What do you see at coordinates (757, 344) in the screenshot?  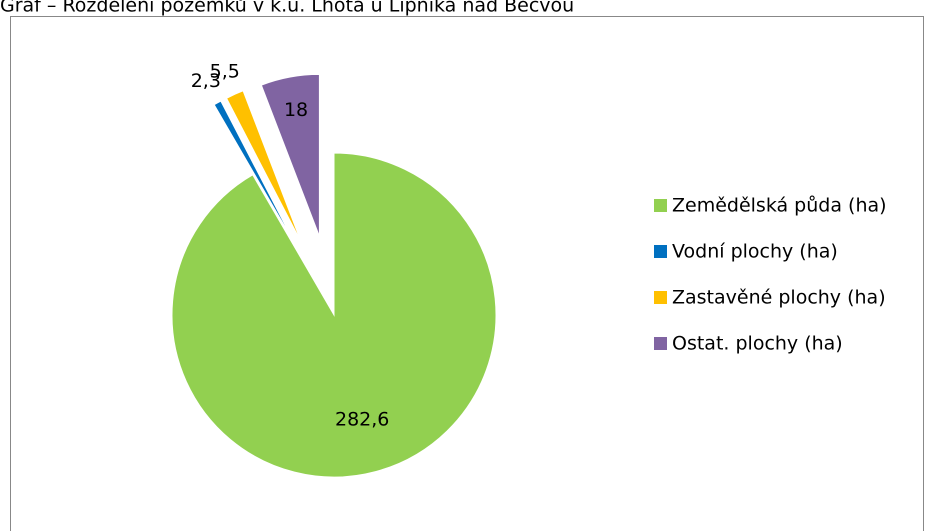 I see `legend-label: Ostat. plochy (ha)` at bounding box center [757, 344].